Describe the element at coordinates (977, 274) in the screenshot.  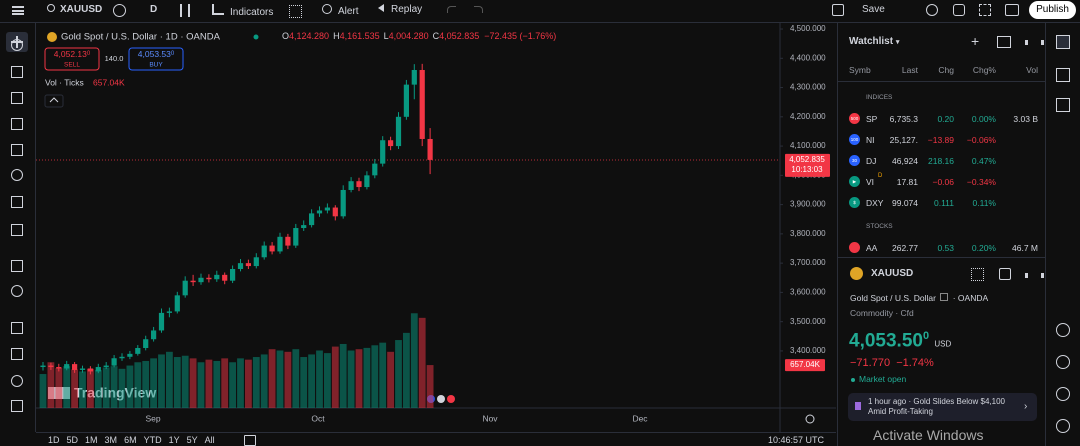
I see `detail-layout-button` at that location.